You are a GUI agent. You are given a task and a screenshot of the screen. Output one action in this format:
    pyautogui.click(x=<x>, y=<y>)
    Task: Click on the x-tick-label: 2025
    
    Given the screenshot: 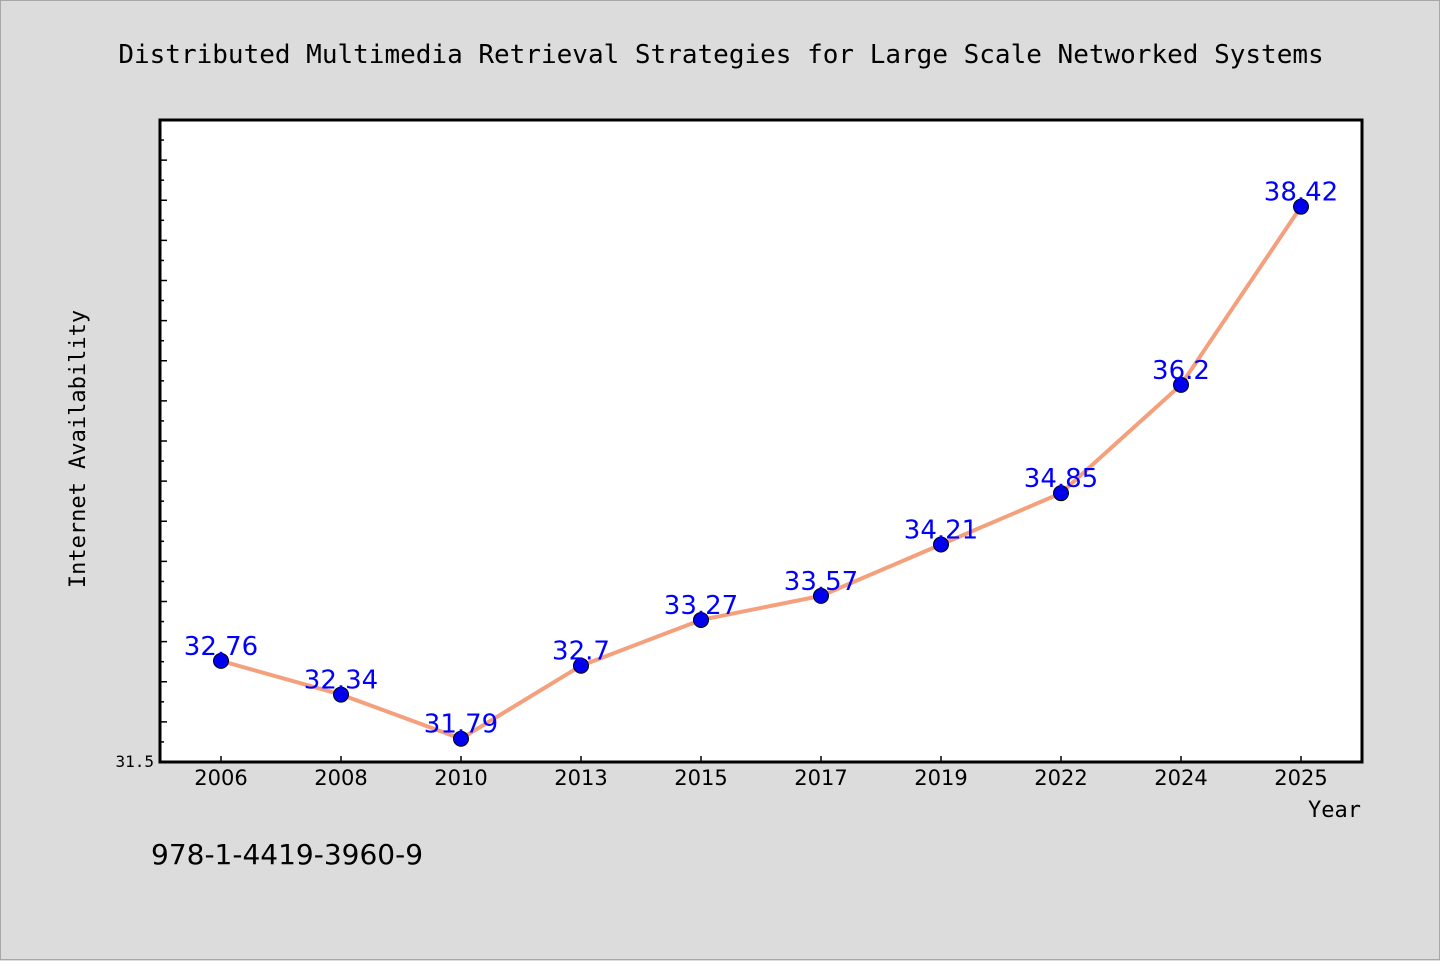 What is the action you would take?
    pyautogui.click(x=1300, y=778)
    